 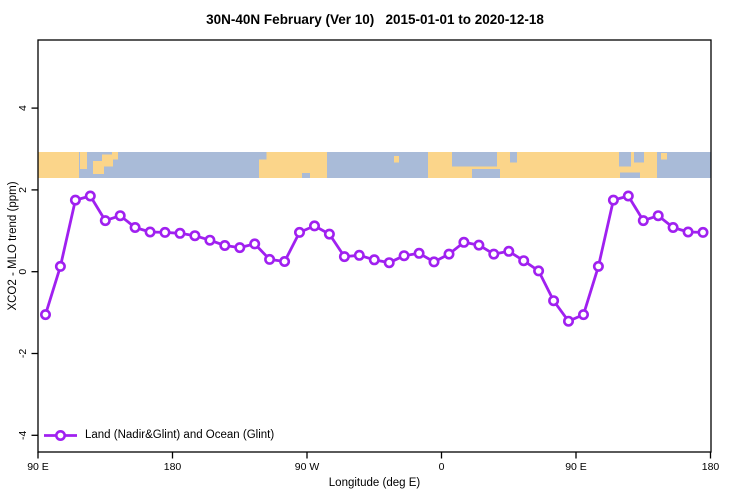 What do you see at coordinates (23, 190) in the screenshot?
I see `y-tick-label: 2` at bounding box center [23, 190].